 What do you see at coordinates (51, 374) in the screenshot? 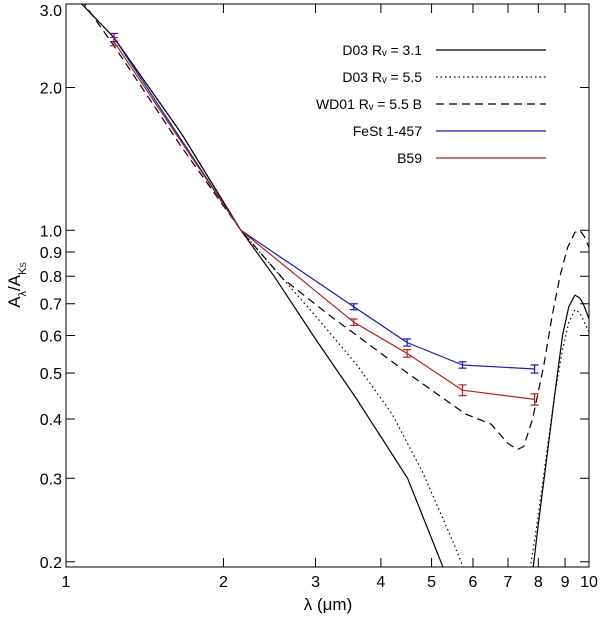
I see `y-tick-label: 0.5` at bounding box center [51, 374].